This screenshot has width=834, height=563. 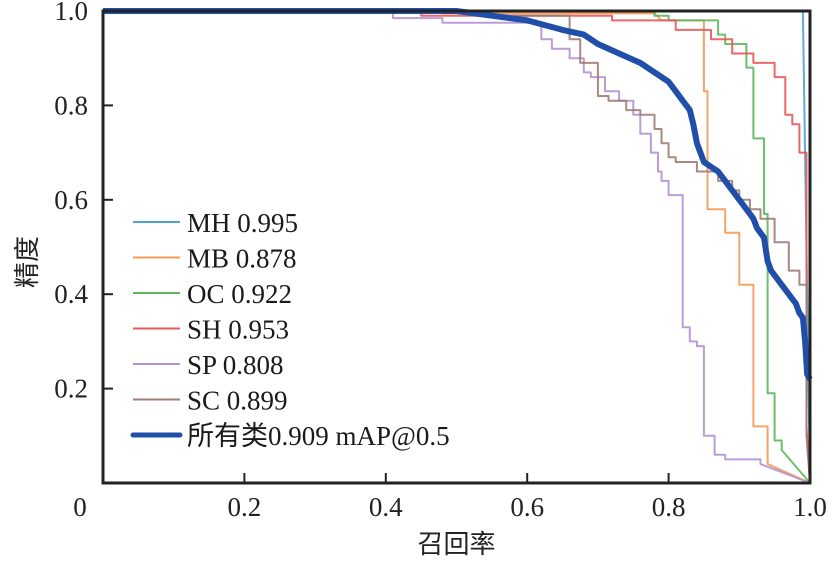 I want to click on legend-item-sh: SH 0.953, so click(x=211, y=330).